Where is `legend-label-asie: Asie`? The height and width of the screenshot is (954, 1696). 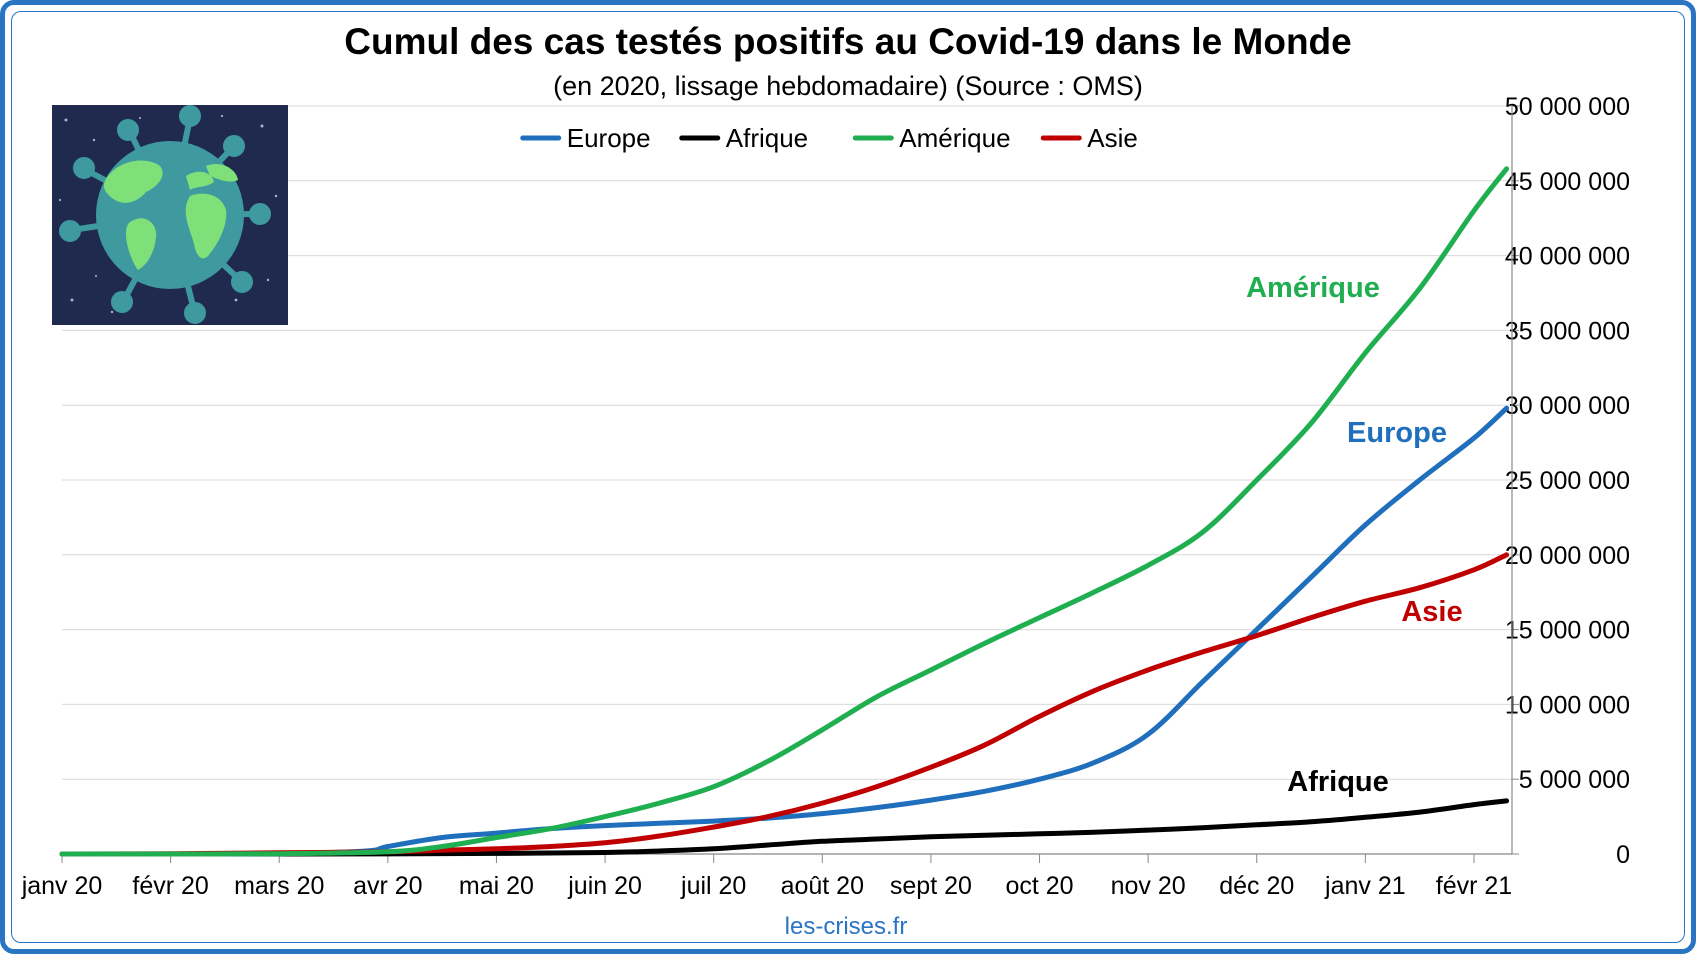
legend-label-asie: Asie is located at coordinates (1112, 138).